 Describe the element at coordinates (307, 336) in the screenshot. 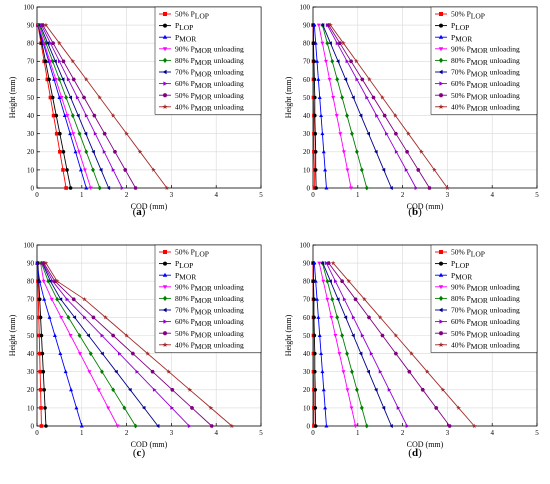

I see `y-tick-label: 50` at that location.